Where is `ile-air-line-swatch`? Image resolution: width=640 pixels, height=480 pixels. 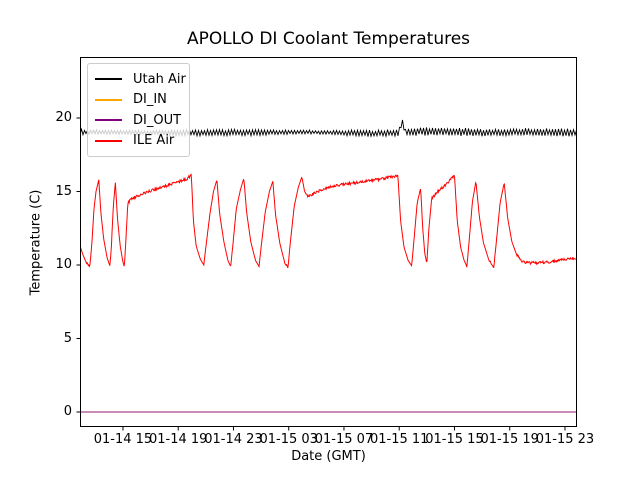 ile-air-line-swatch is located at coordinates (108, 140).